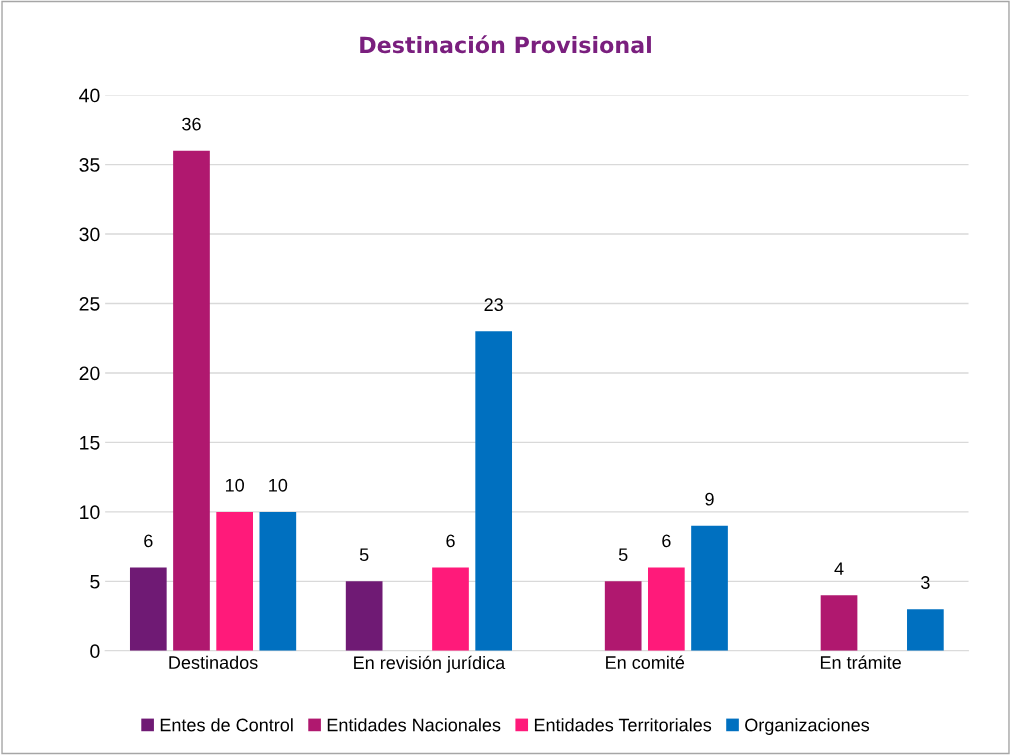 The width and height of the screenshot is (1011, 755). What do you see at coordinates (645, 662) in the screenshot?
I see `x-tick-label: En comité` at bounding box center [645, 662].